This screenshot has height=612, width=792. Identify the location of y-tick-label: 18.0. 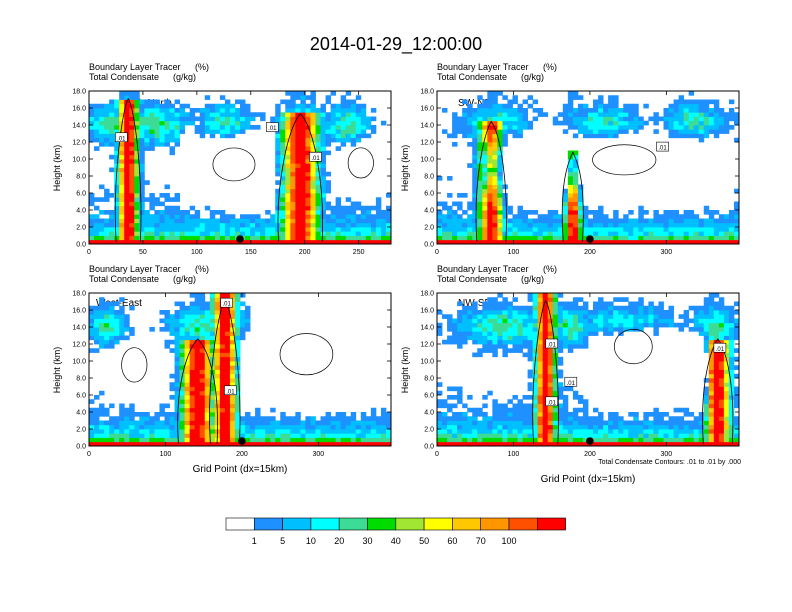
(79, 294).